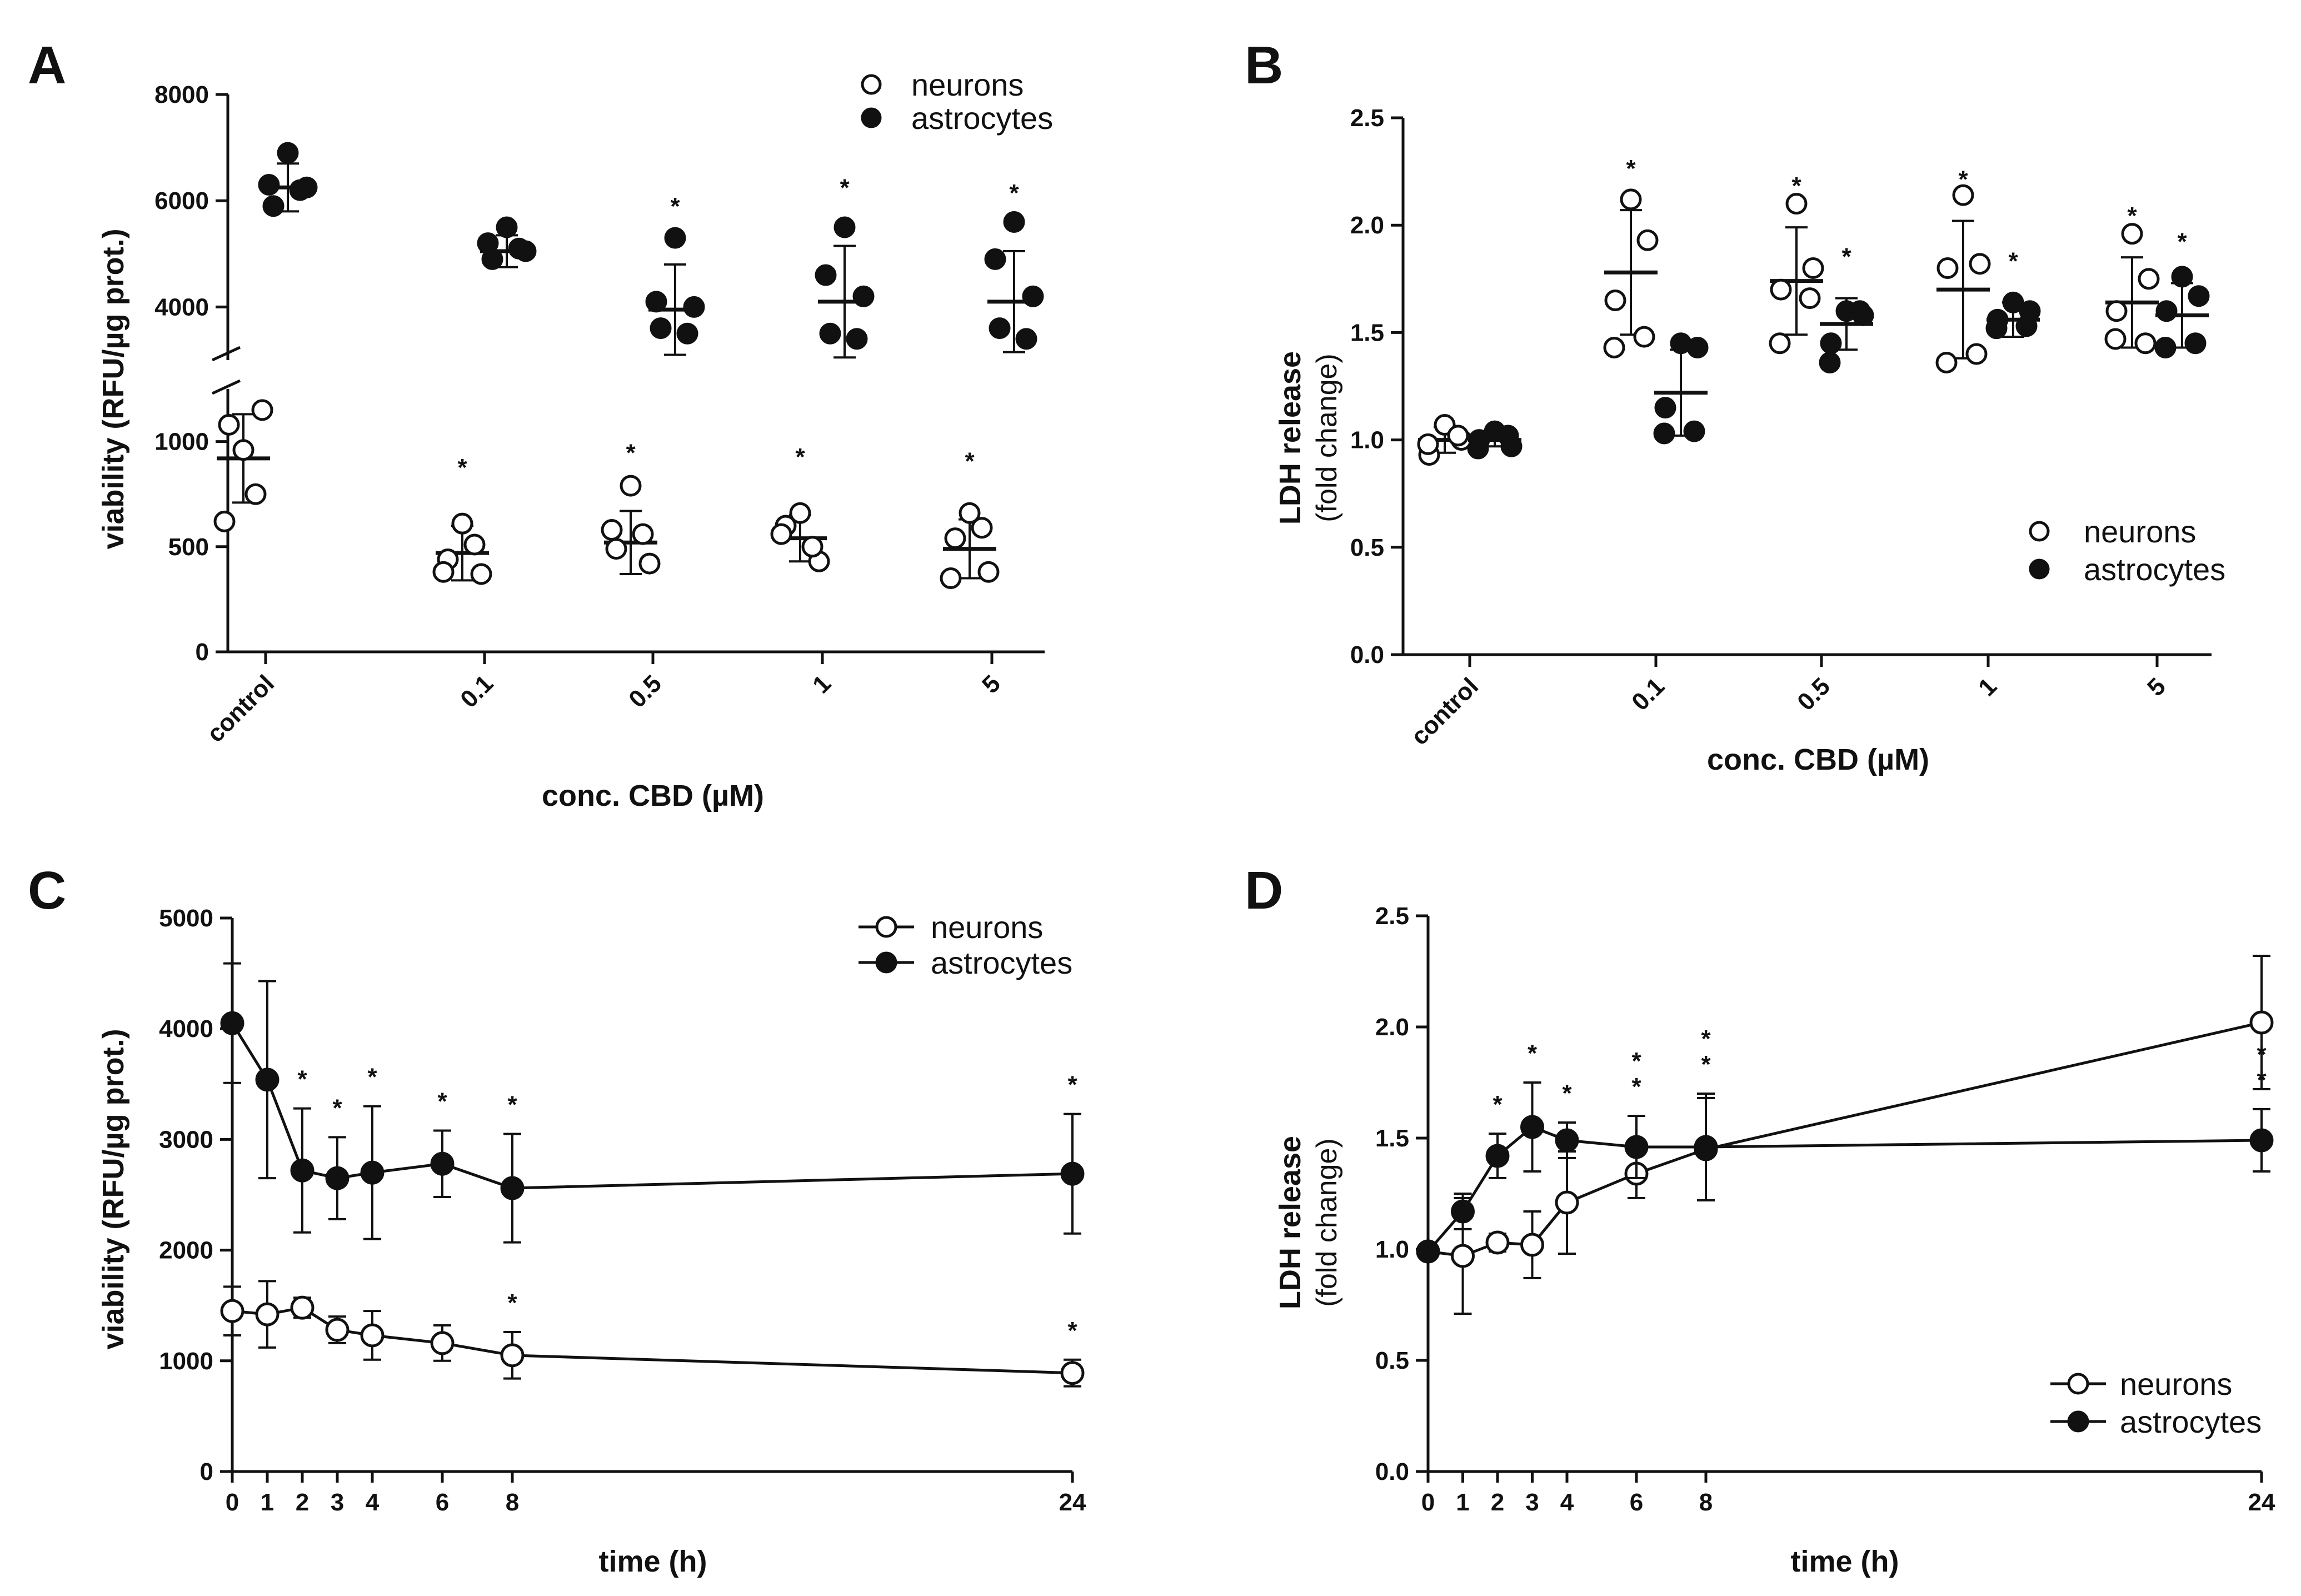  What do you see at coordinates (1988, 687) in the screenshot?
I see `b-x-tick-label: 1` at bounding box center [1988, 687].